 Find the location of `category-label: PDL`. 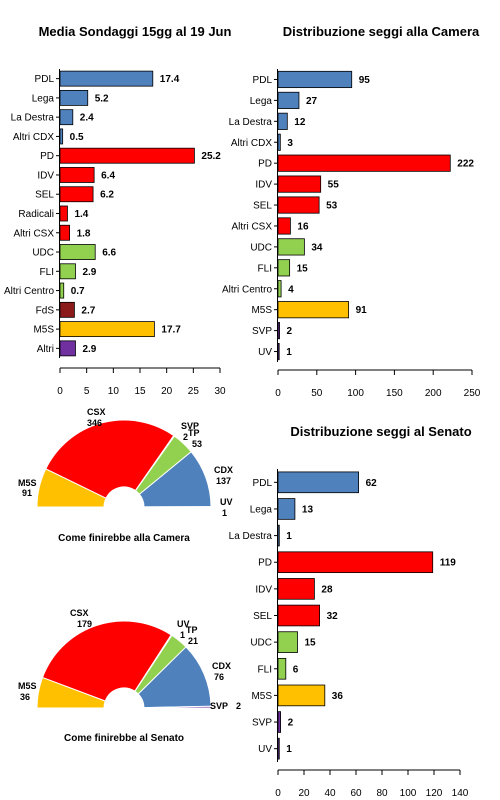

category-label: PDL is located at coordinates (263, 80).